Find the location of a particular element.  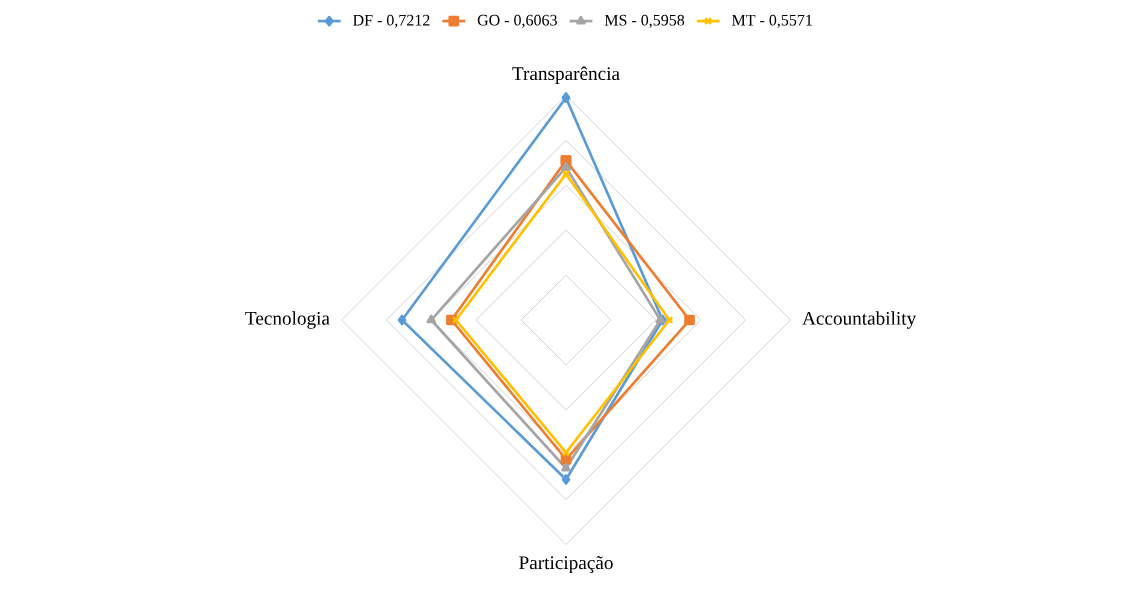

legend-label: GO - 0,6063 is located at coordinates (517, 21).